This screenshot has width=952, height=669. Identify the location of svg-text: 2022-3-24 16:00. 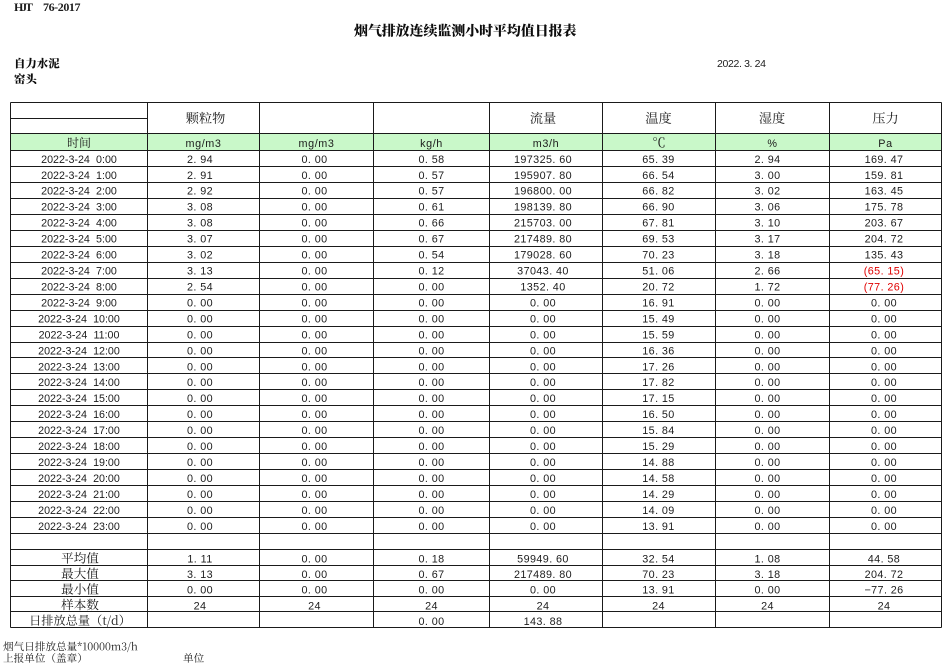
(79, 415).